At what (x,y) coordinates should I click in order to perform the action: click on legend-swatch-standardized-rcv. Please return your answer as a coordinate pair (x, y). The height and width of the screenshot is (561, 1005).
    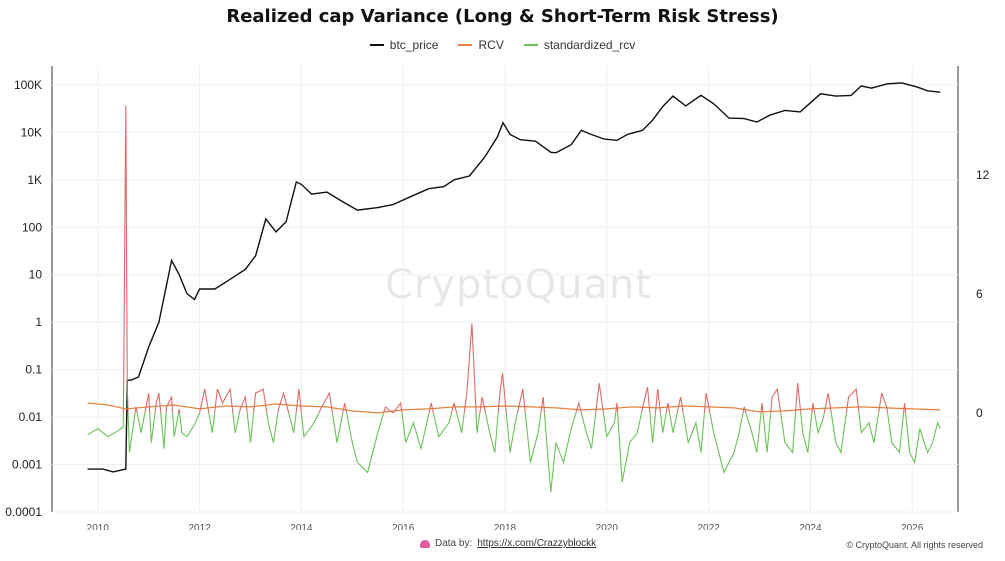
    Looking at the image, I should click on (530, 45).